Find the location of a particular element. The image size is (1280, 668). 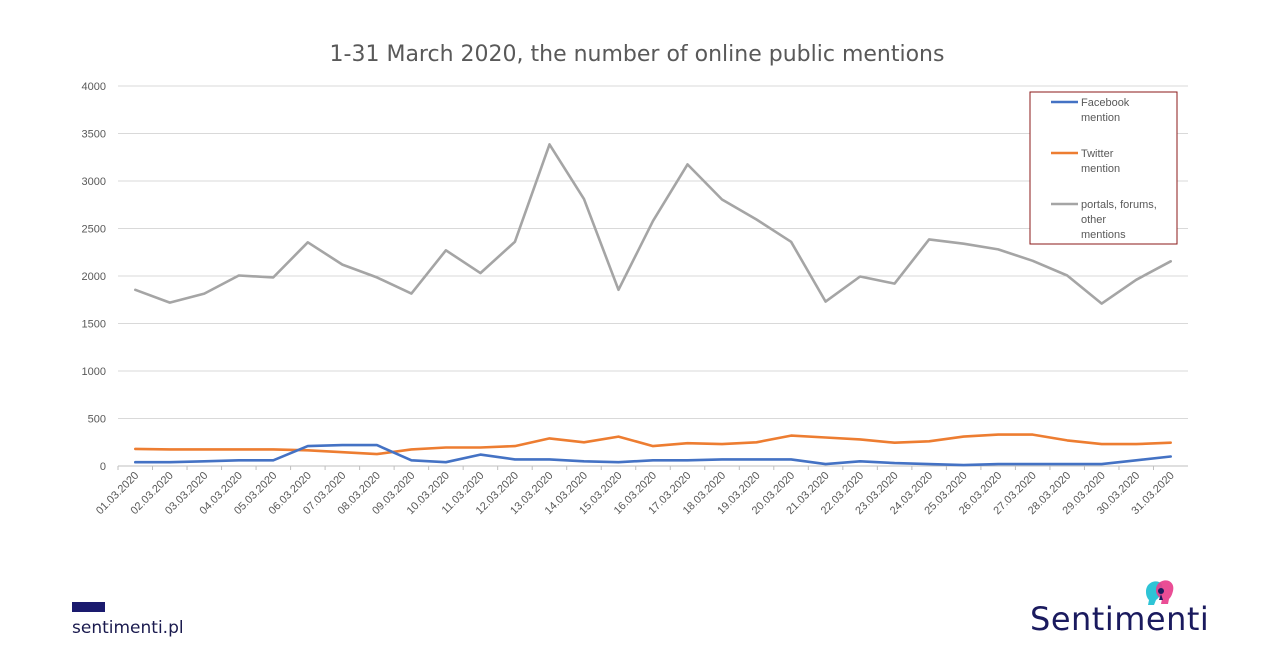

footer-accent-bar is located at coordinates (88, 607).